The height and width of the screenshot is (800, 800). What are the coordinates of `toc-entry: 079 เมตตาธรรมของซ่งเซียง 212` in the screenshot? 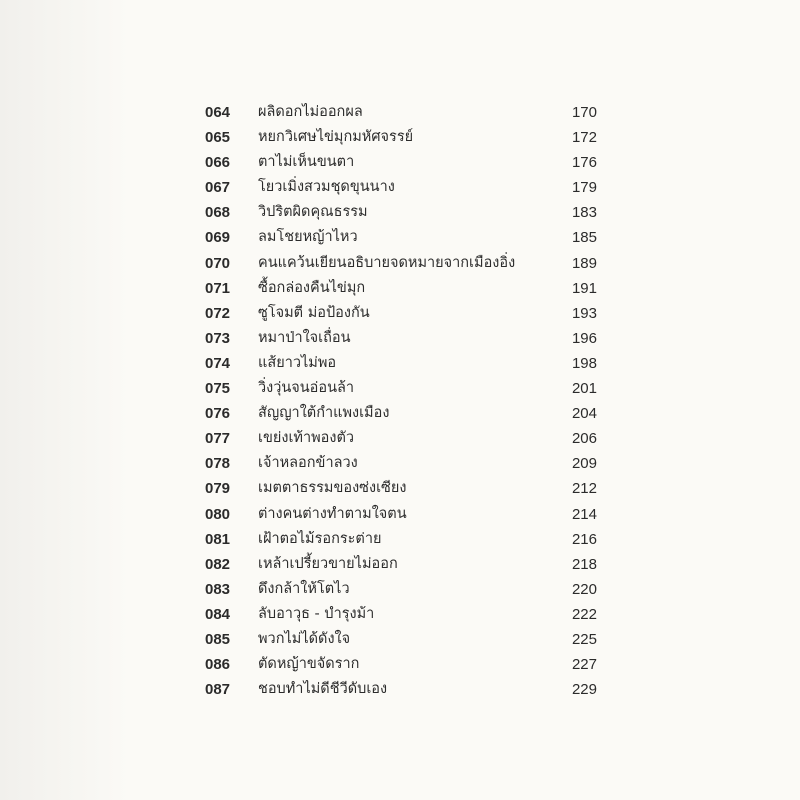 It's located at (401, 488).